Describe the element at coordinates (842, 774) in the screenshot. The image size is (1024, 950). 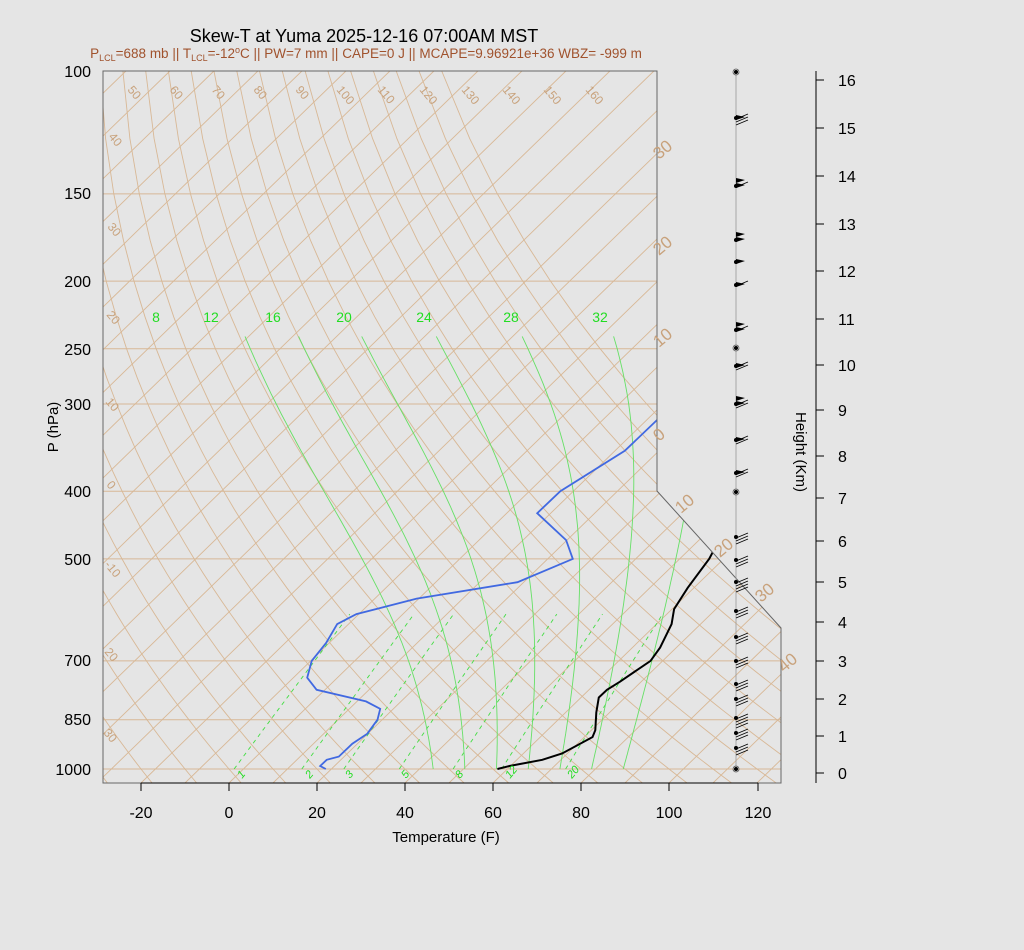
I see `height-tick-label: 0` at that location.